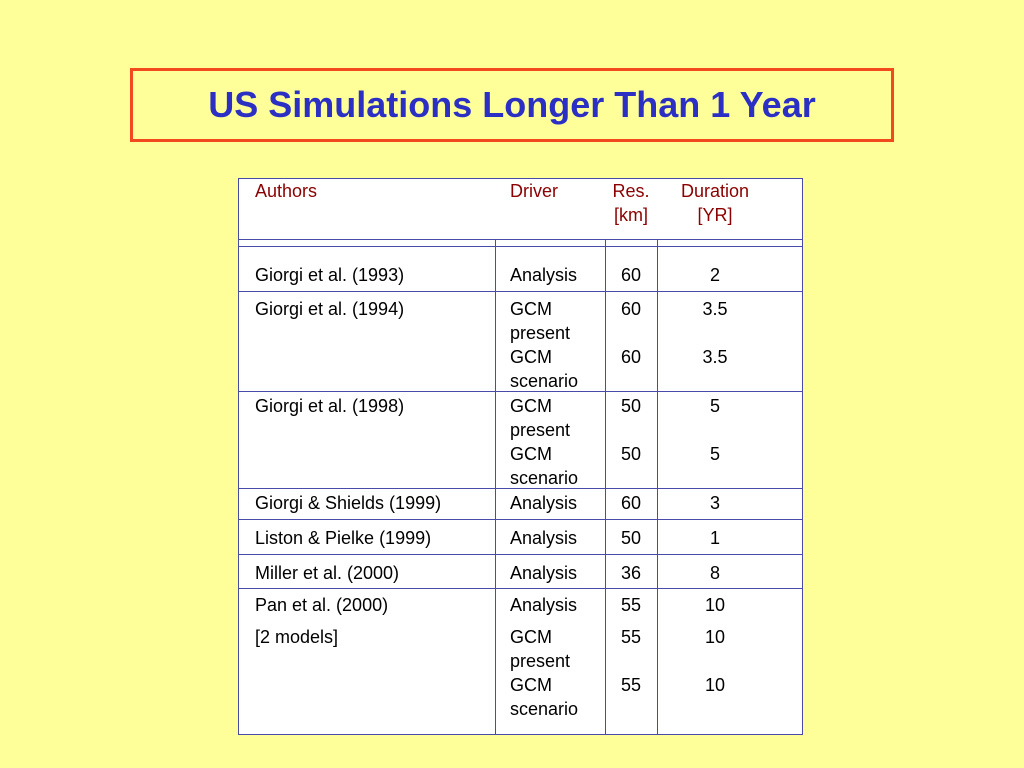 Image resolution: width=1024 pixels, height=768 pixels. I want to click on author-cell: Liston & Pielke (1999), so click(343, 538).